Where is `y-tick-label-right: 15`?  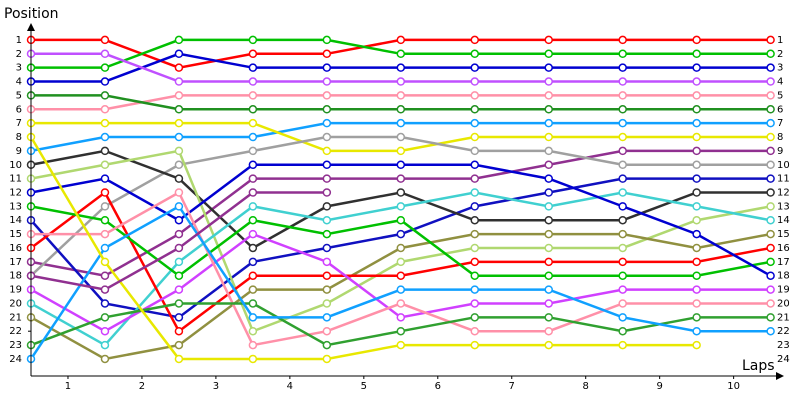
y-tick-label-right: 15 is located at coordinates (783, 234).